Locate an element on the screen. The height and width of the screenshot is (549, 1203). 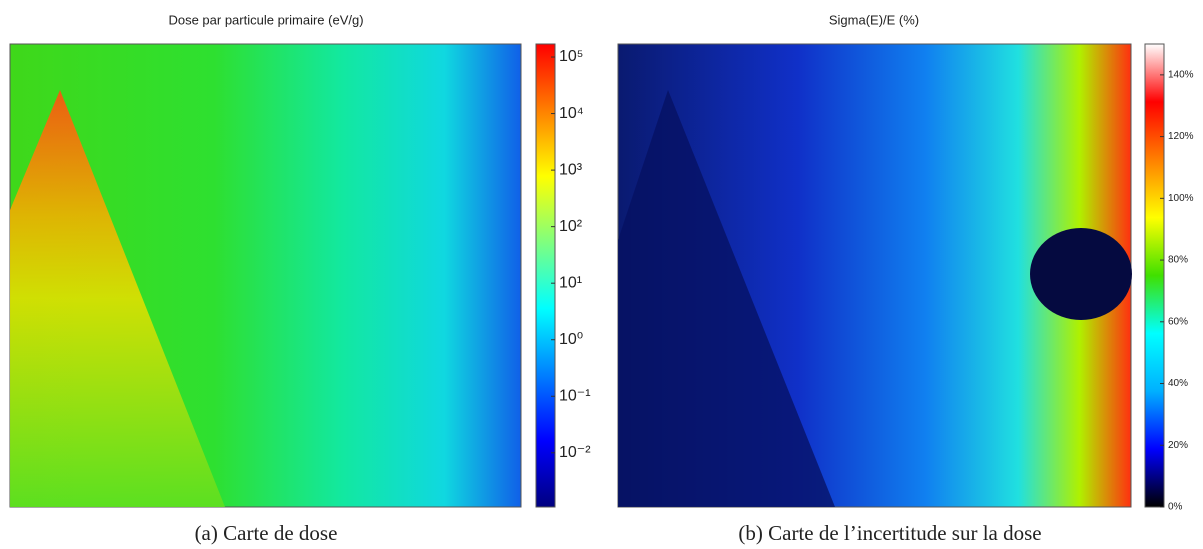
colorbar-tick-label: 10⁻² is located at coordinates (575, 452).